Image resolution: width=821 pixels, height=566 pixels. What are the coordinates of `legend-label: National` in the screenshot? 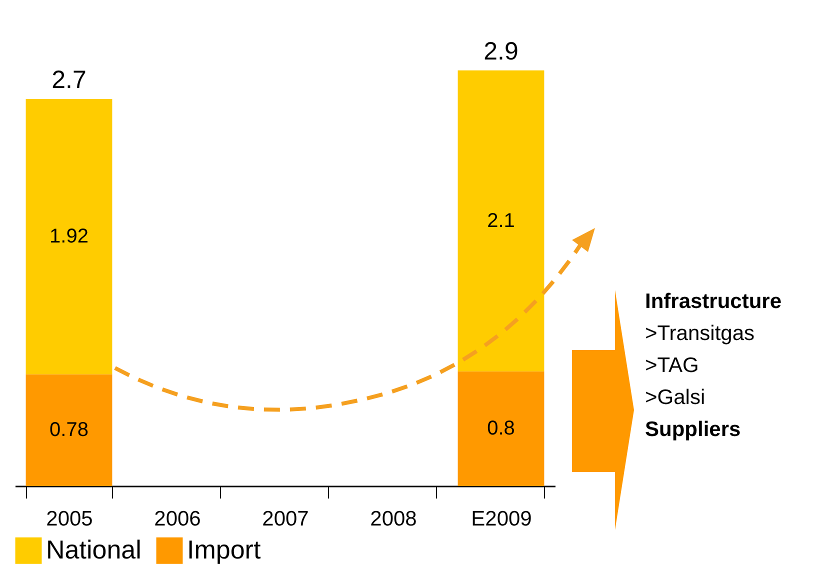 It's located at (94, 549).